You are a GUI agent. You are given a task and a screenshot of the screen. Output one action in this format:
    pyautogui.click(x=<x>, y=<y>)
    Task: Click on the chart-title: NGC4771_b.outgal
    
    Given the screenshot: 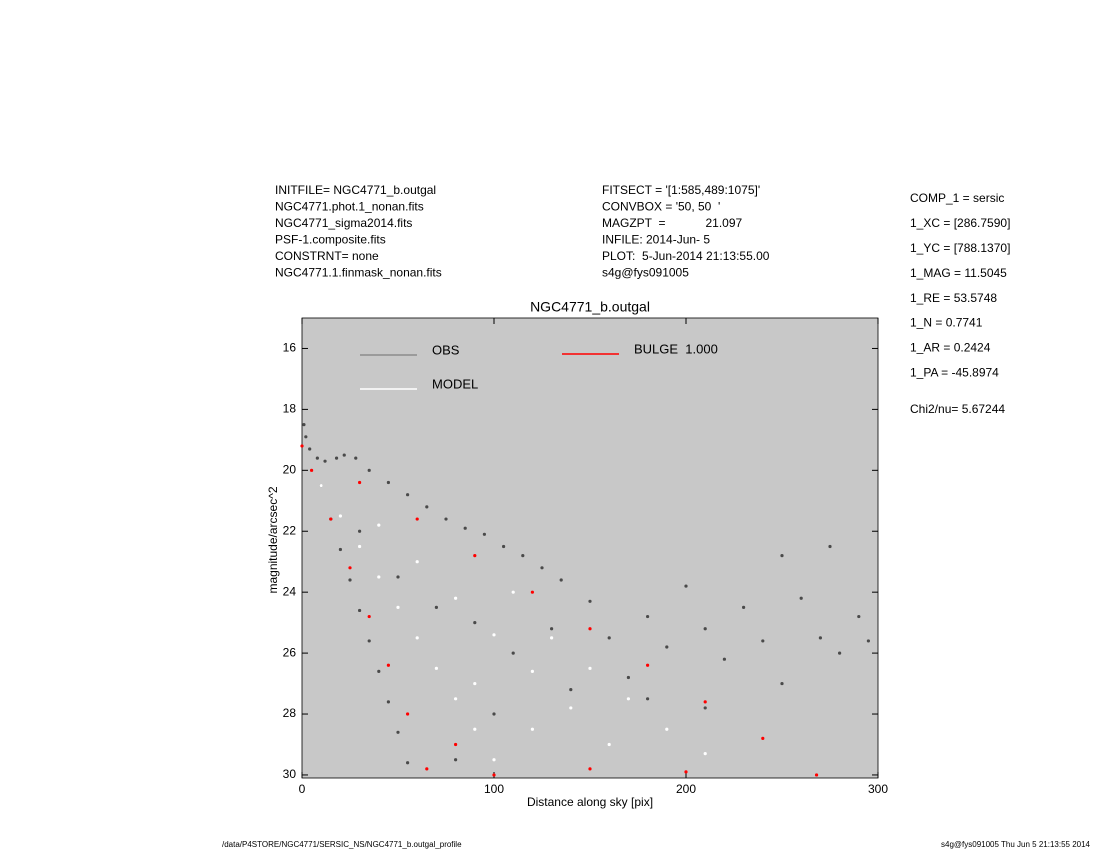 What is the action you would take?
    pyautogui.click(x=590, y=307)
    